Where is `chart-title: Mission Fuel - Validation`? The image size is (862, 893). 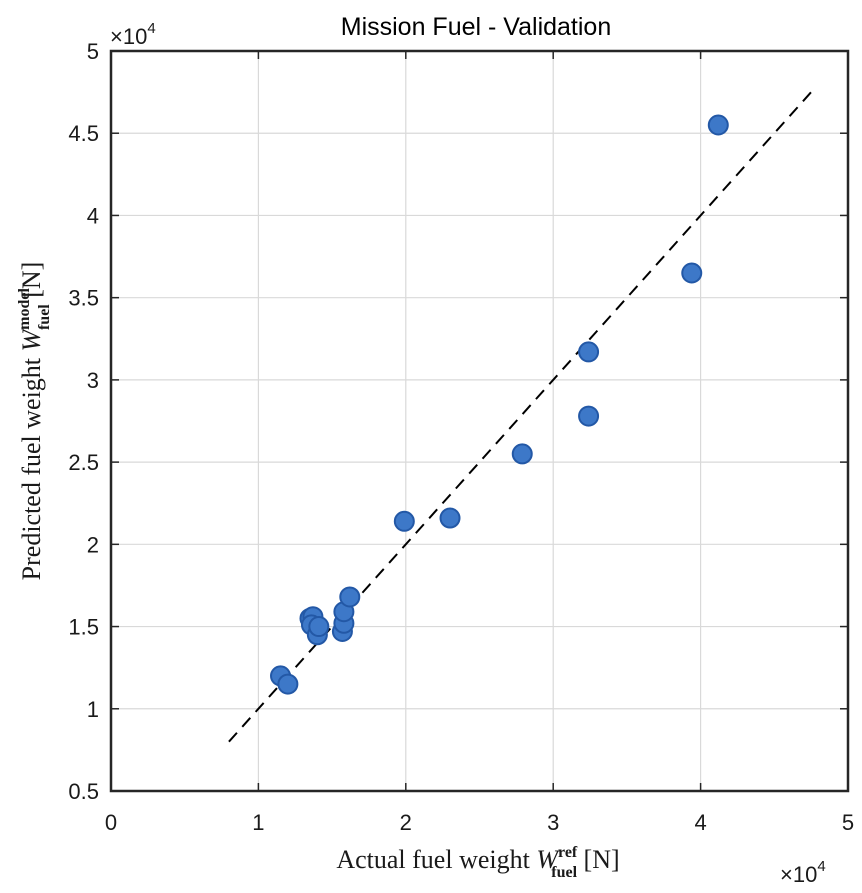
chart-title: Mission Fuel - Validation is located at coordinates (476, 27).